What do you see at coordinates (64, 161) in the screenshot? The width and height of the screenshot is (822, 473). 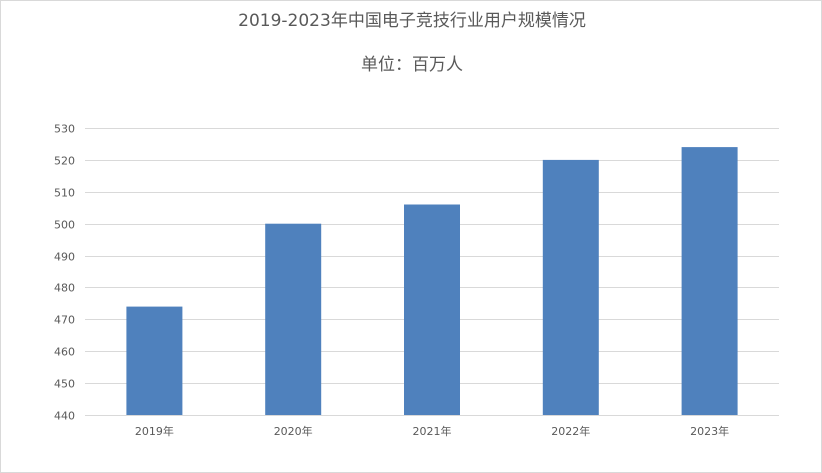 I see `y-tick-label: 520` at bounding box center [64, 161].